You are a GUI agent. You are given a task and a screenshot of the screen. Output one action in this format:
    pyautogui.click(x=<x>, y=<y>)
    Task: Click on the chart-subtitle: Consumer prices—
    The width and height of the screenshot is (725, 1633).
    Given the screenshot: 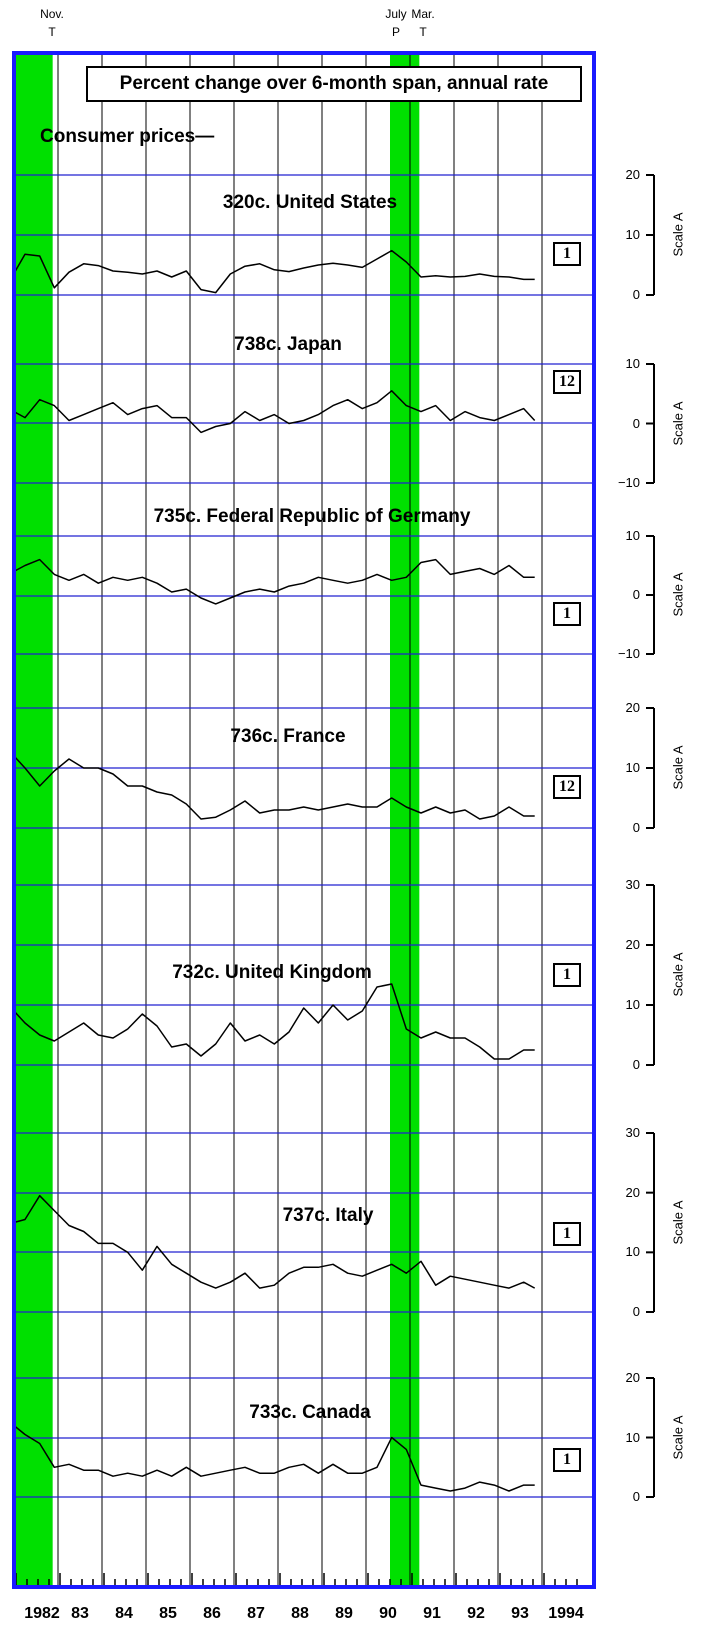 What is the action you would take?
    pyautogui.click(x=127, y=136)
    